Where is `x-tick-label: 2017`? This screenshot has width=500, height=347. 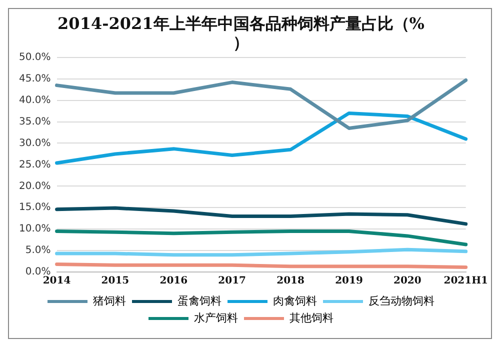
x-tick-label: 2017 is located at coordinates (232, 281).